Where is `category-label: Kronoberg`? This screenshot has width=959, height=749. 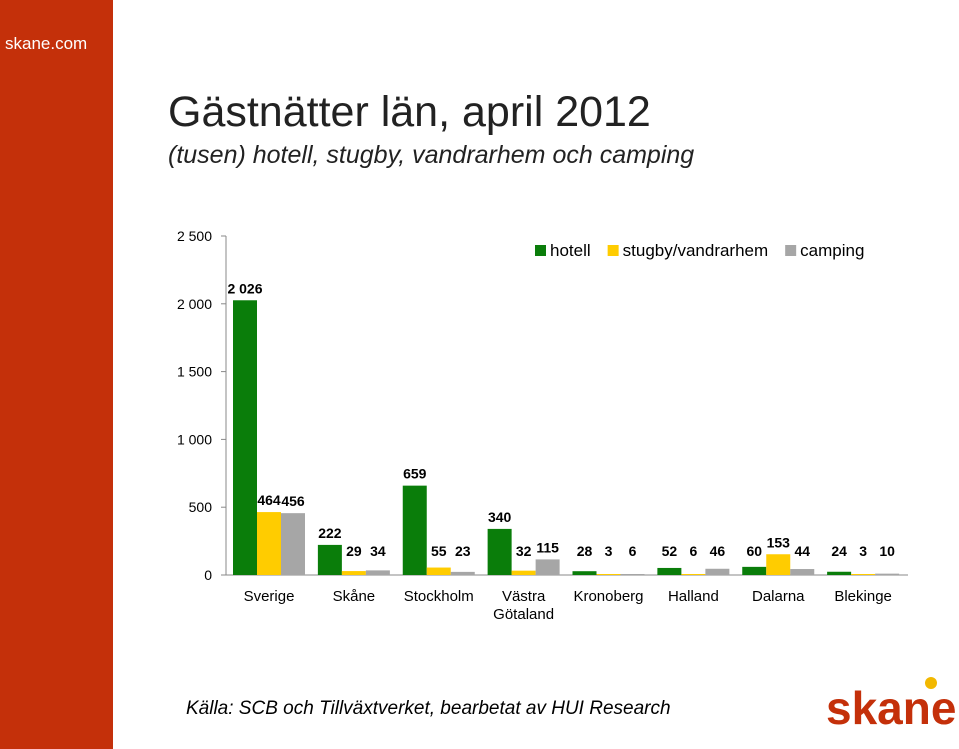
category-label: Kronoberg is located at coordinates (608, 596).